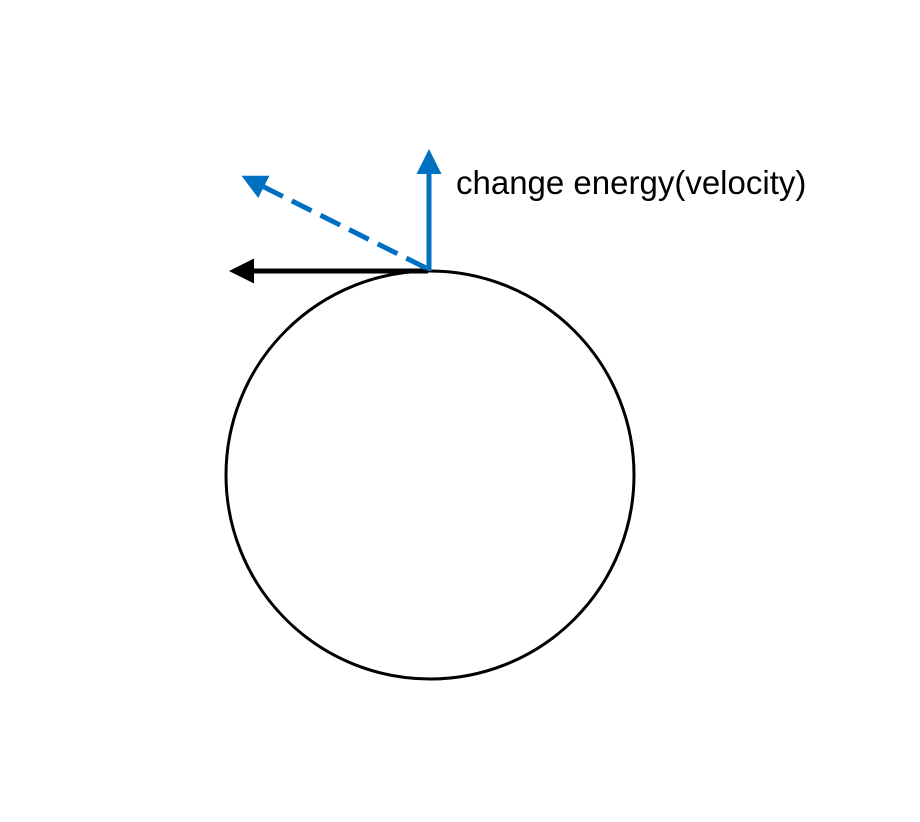 This screenshot has height=822, width=920. What do you see at coordinates (334, 223) in the screenshot?
I see `resulting-velocity-arrow` at bounding box center [334, 223].